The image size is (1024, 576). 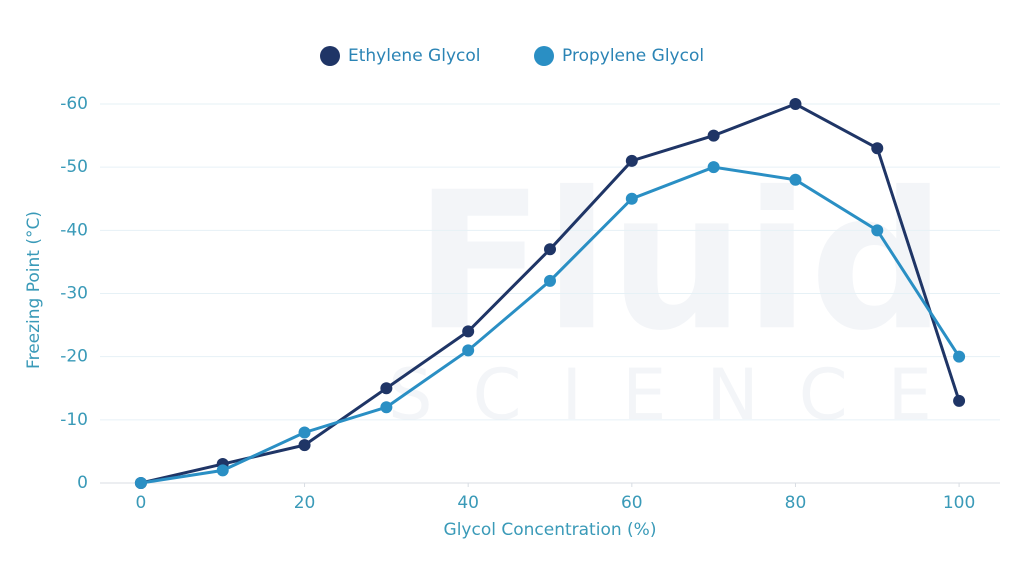 I want to click on y-tick-label: 0, so click(x=82, y=483).